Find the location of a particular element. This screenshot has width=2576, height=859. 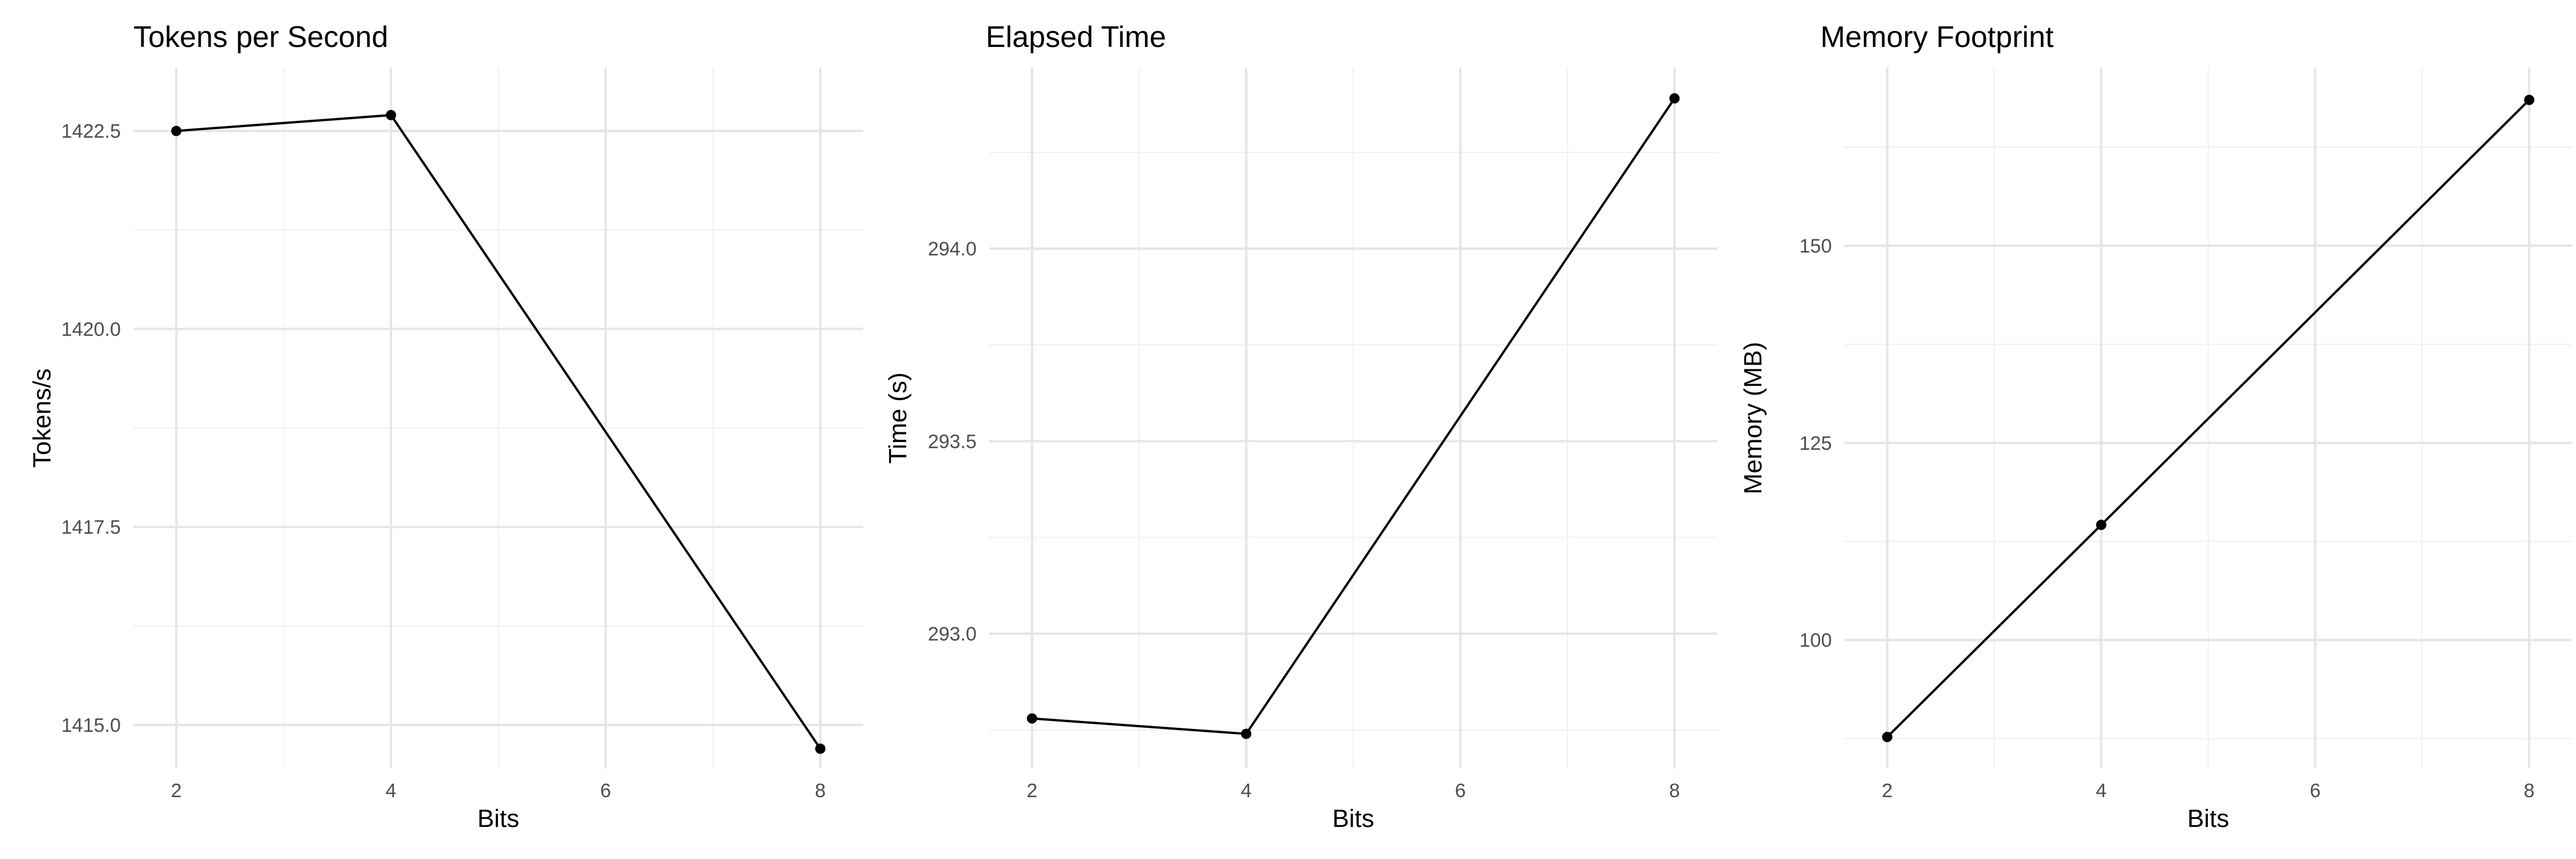

y-tick-label: 1415.0 is located at coordinates (91, 725).